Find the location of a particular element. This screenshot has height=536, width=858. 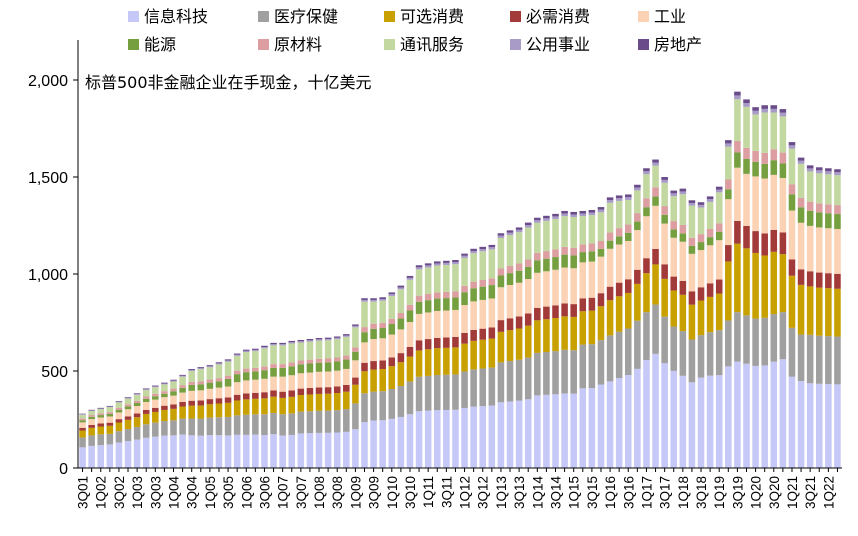

x-tick-label: 1Q21 is located at coordinates (792, 492).